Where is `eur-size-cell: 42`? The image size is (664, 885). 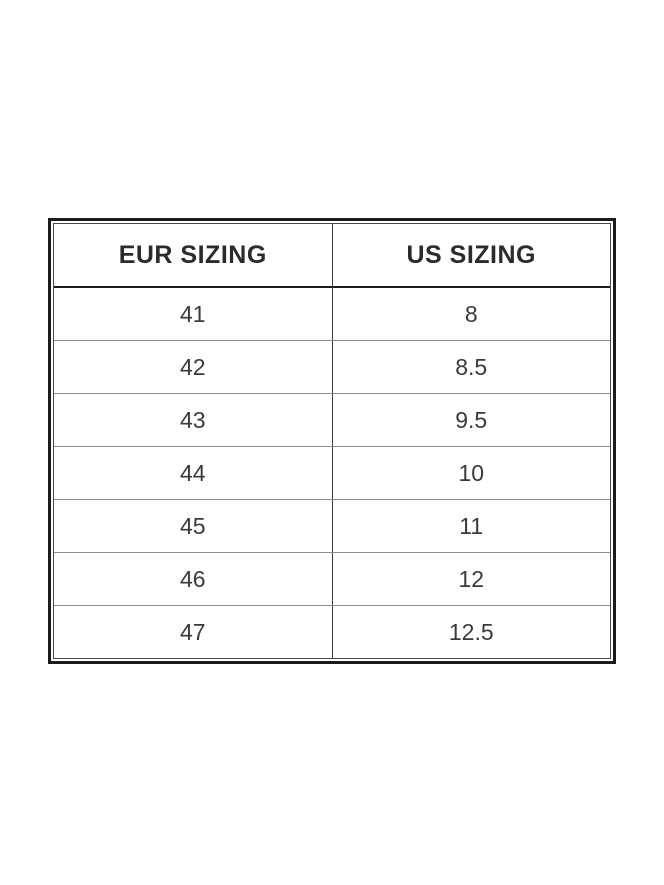 eur-size-cell: 42 is located at coordinates (192, 366).